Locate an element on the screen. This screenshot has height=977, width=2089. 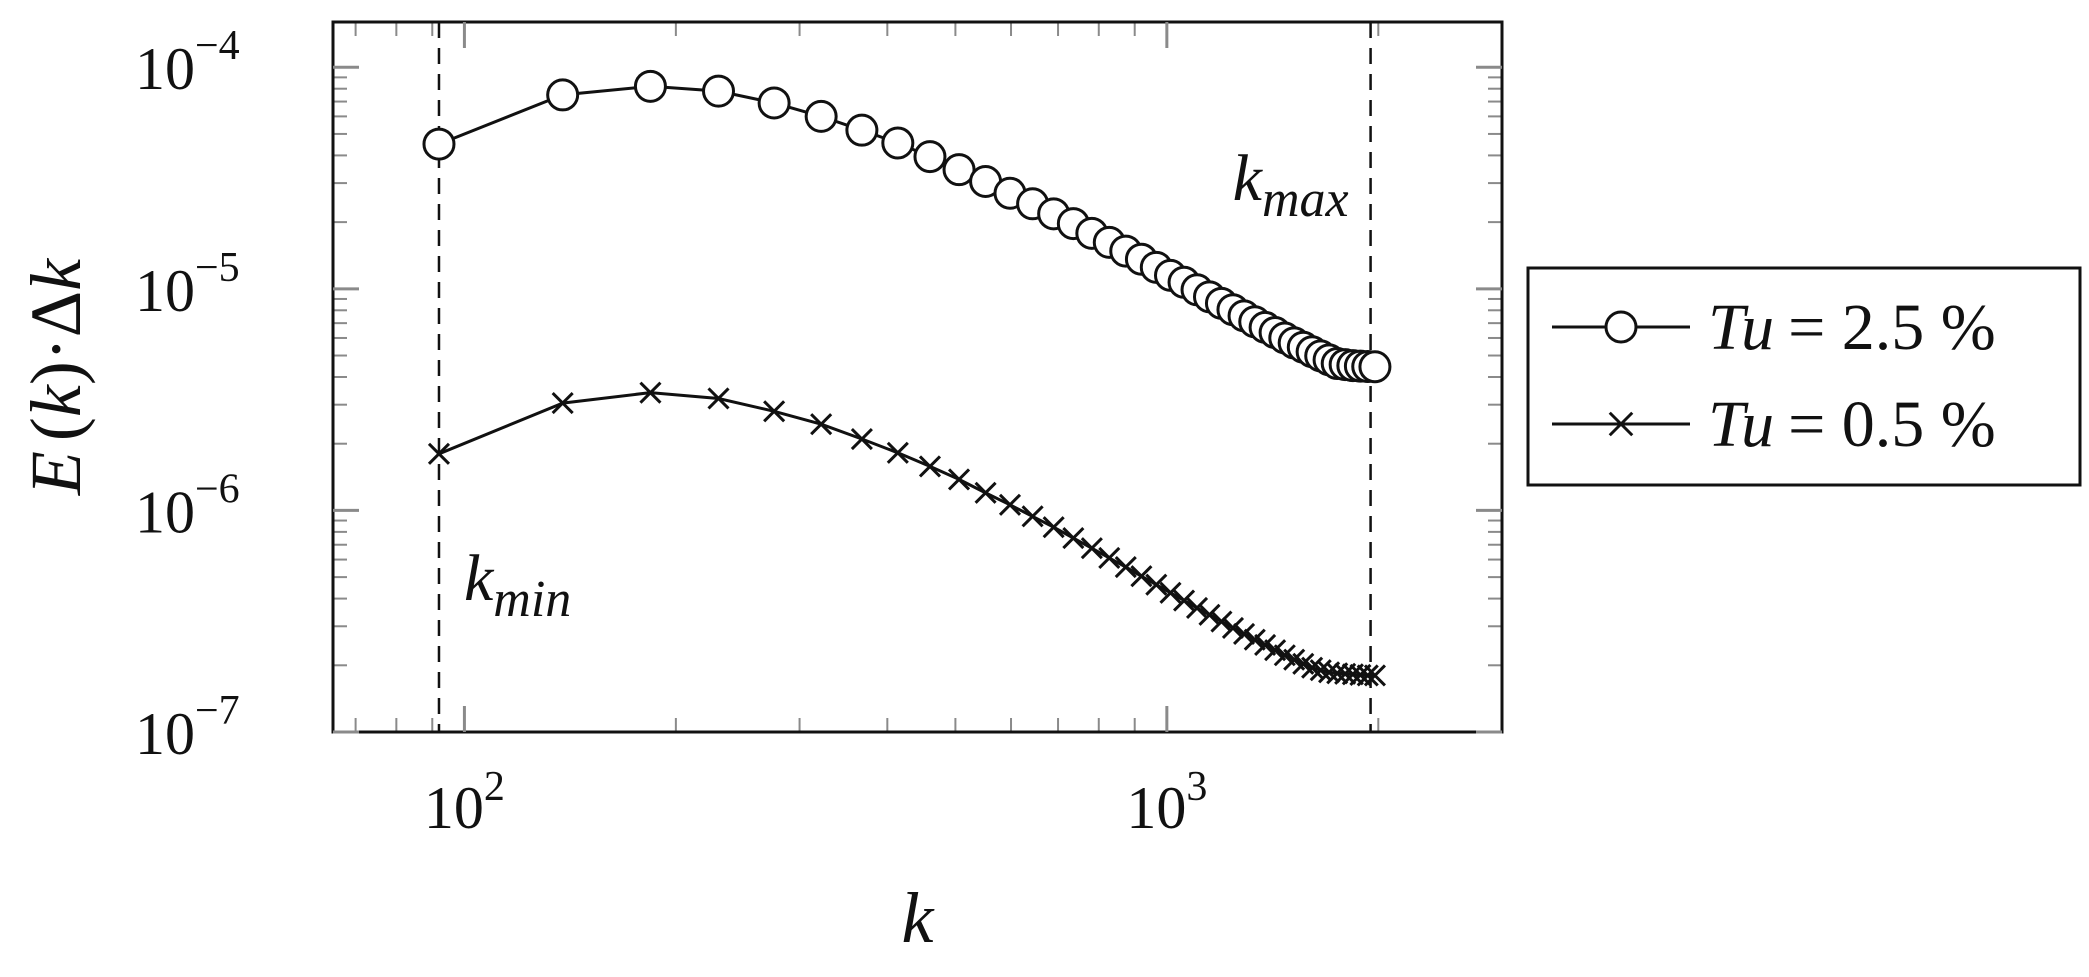
y-tick-label-0: 10⁻⁴ is located at coordinates (187, 62).